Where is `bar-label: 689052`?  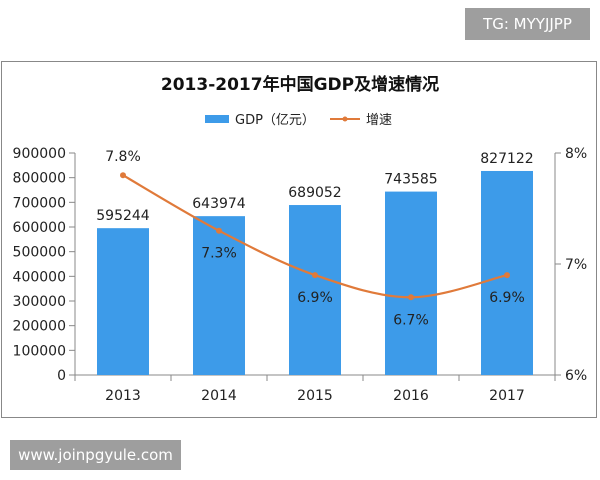
bar-label: 689052 is located at coordinates (314, 193).